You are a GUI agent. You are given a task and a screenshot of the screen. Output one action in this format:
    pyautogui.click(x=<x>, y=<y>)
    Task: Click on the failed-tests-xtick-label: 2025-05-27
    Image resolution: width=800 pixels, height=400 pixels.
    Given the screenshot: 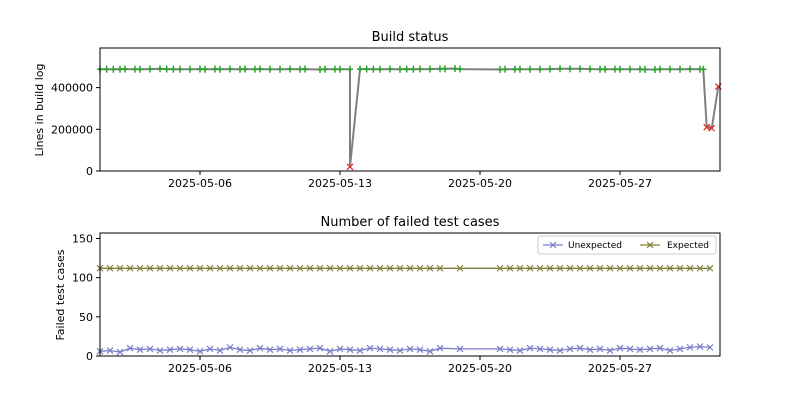 What is the action you would take?
    pyautogui.click(x=620, y=368)
    